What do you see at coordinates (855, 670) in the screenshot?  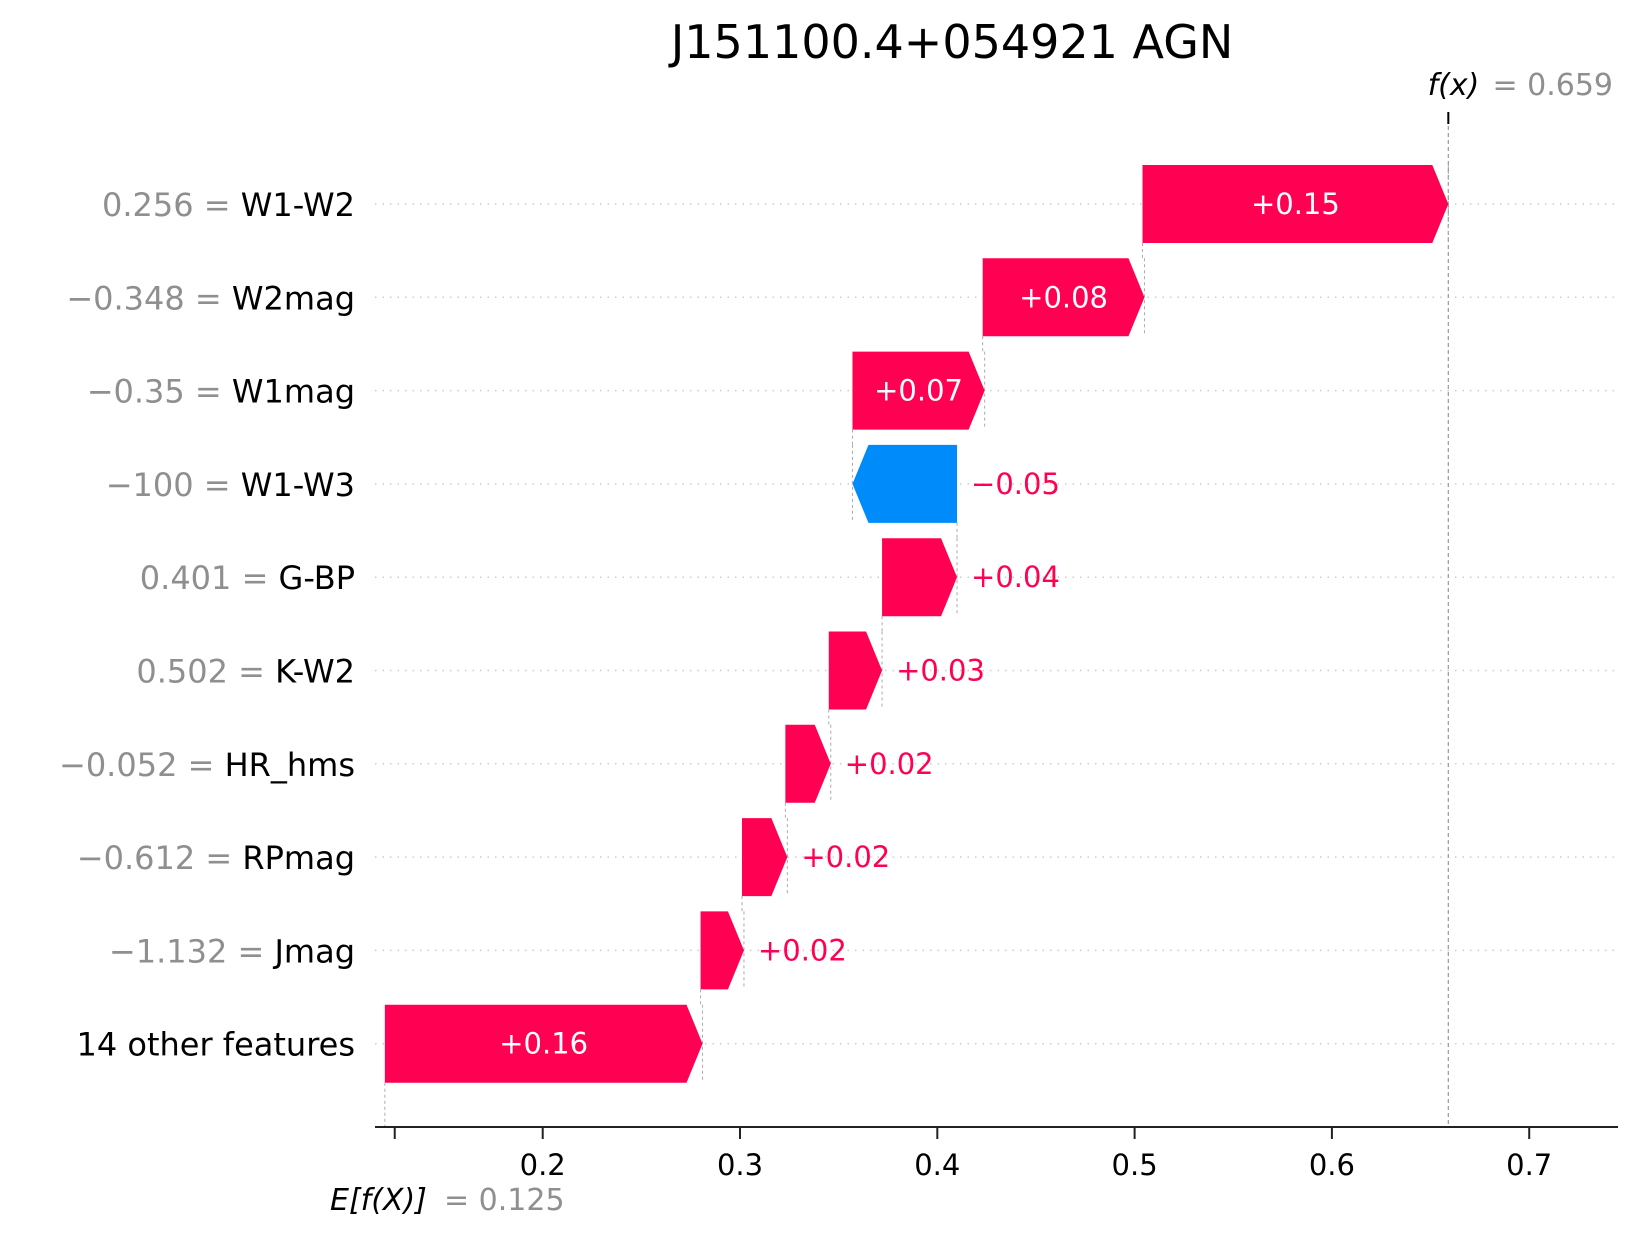 I see `bar-k-w2` at bounding box center [855, 670].